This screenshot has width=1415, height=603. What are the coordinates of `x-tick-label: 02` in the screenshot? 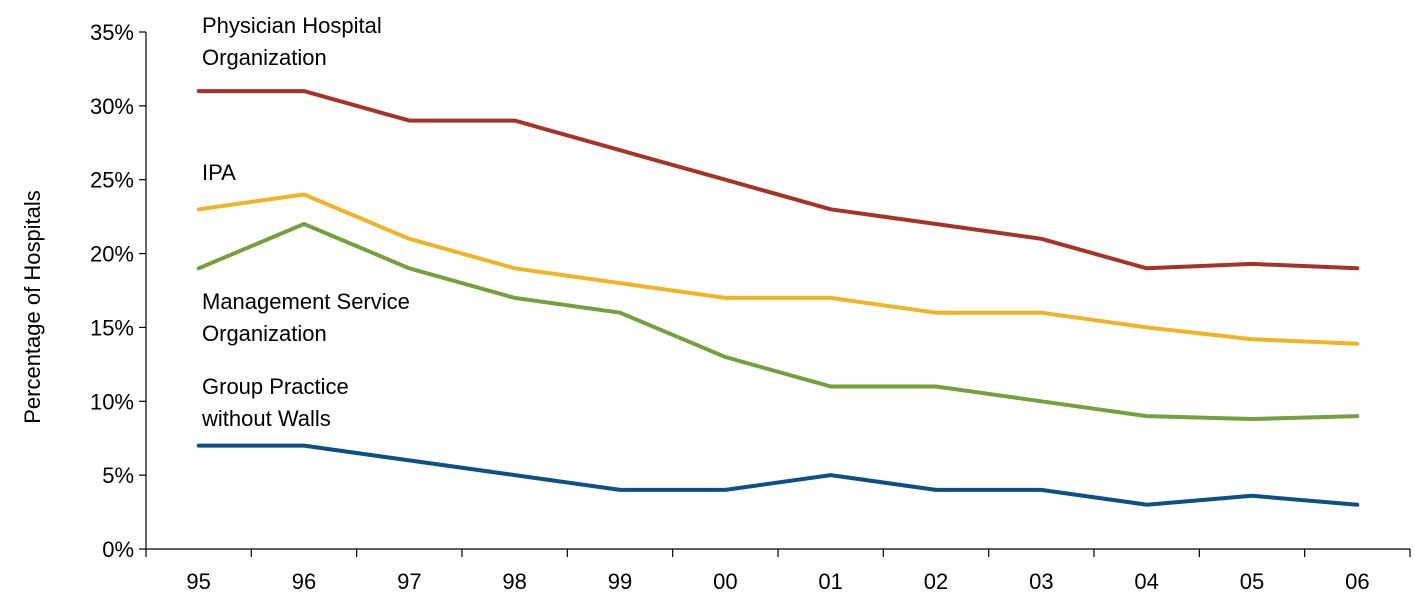 It's located at (936, 581).